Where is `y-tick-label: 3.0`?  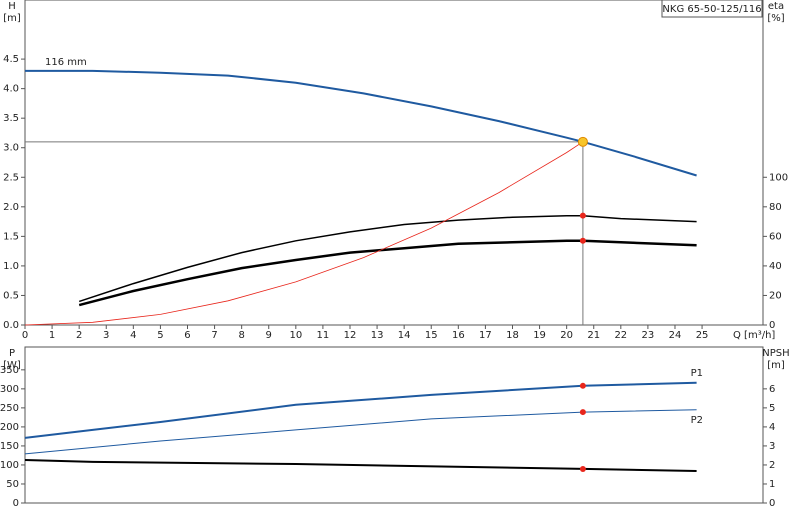
y-tick-label: 3.0 is located at coordinates (11, 148).